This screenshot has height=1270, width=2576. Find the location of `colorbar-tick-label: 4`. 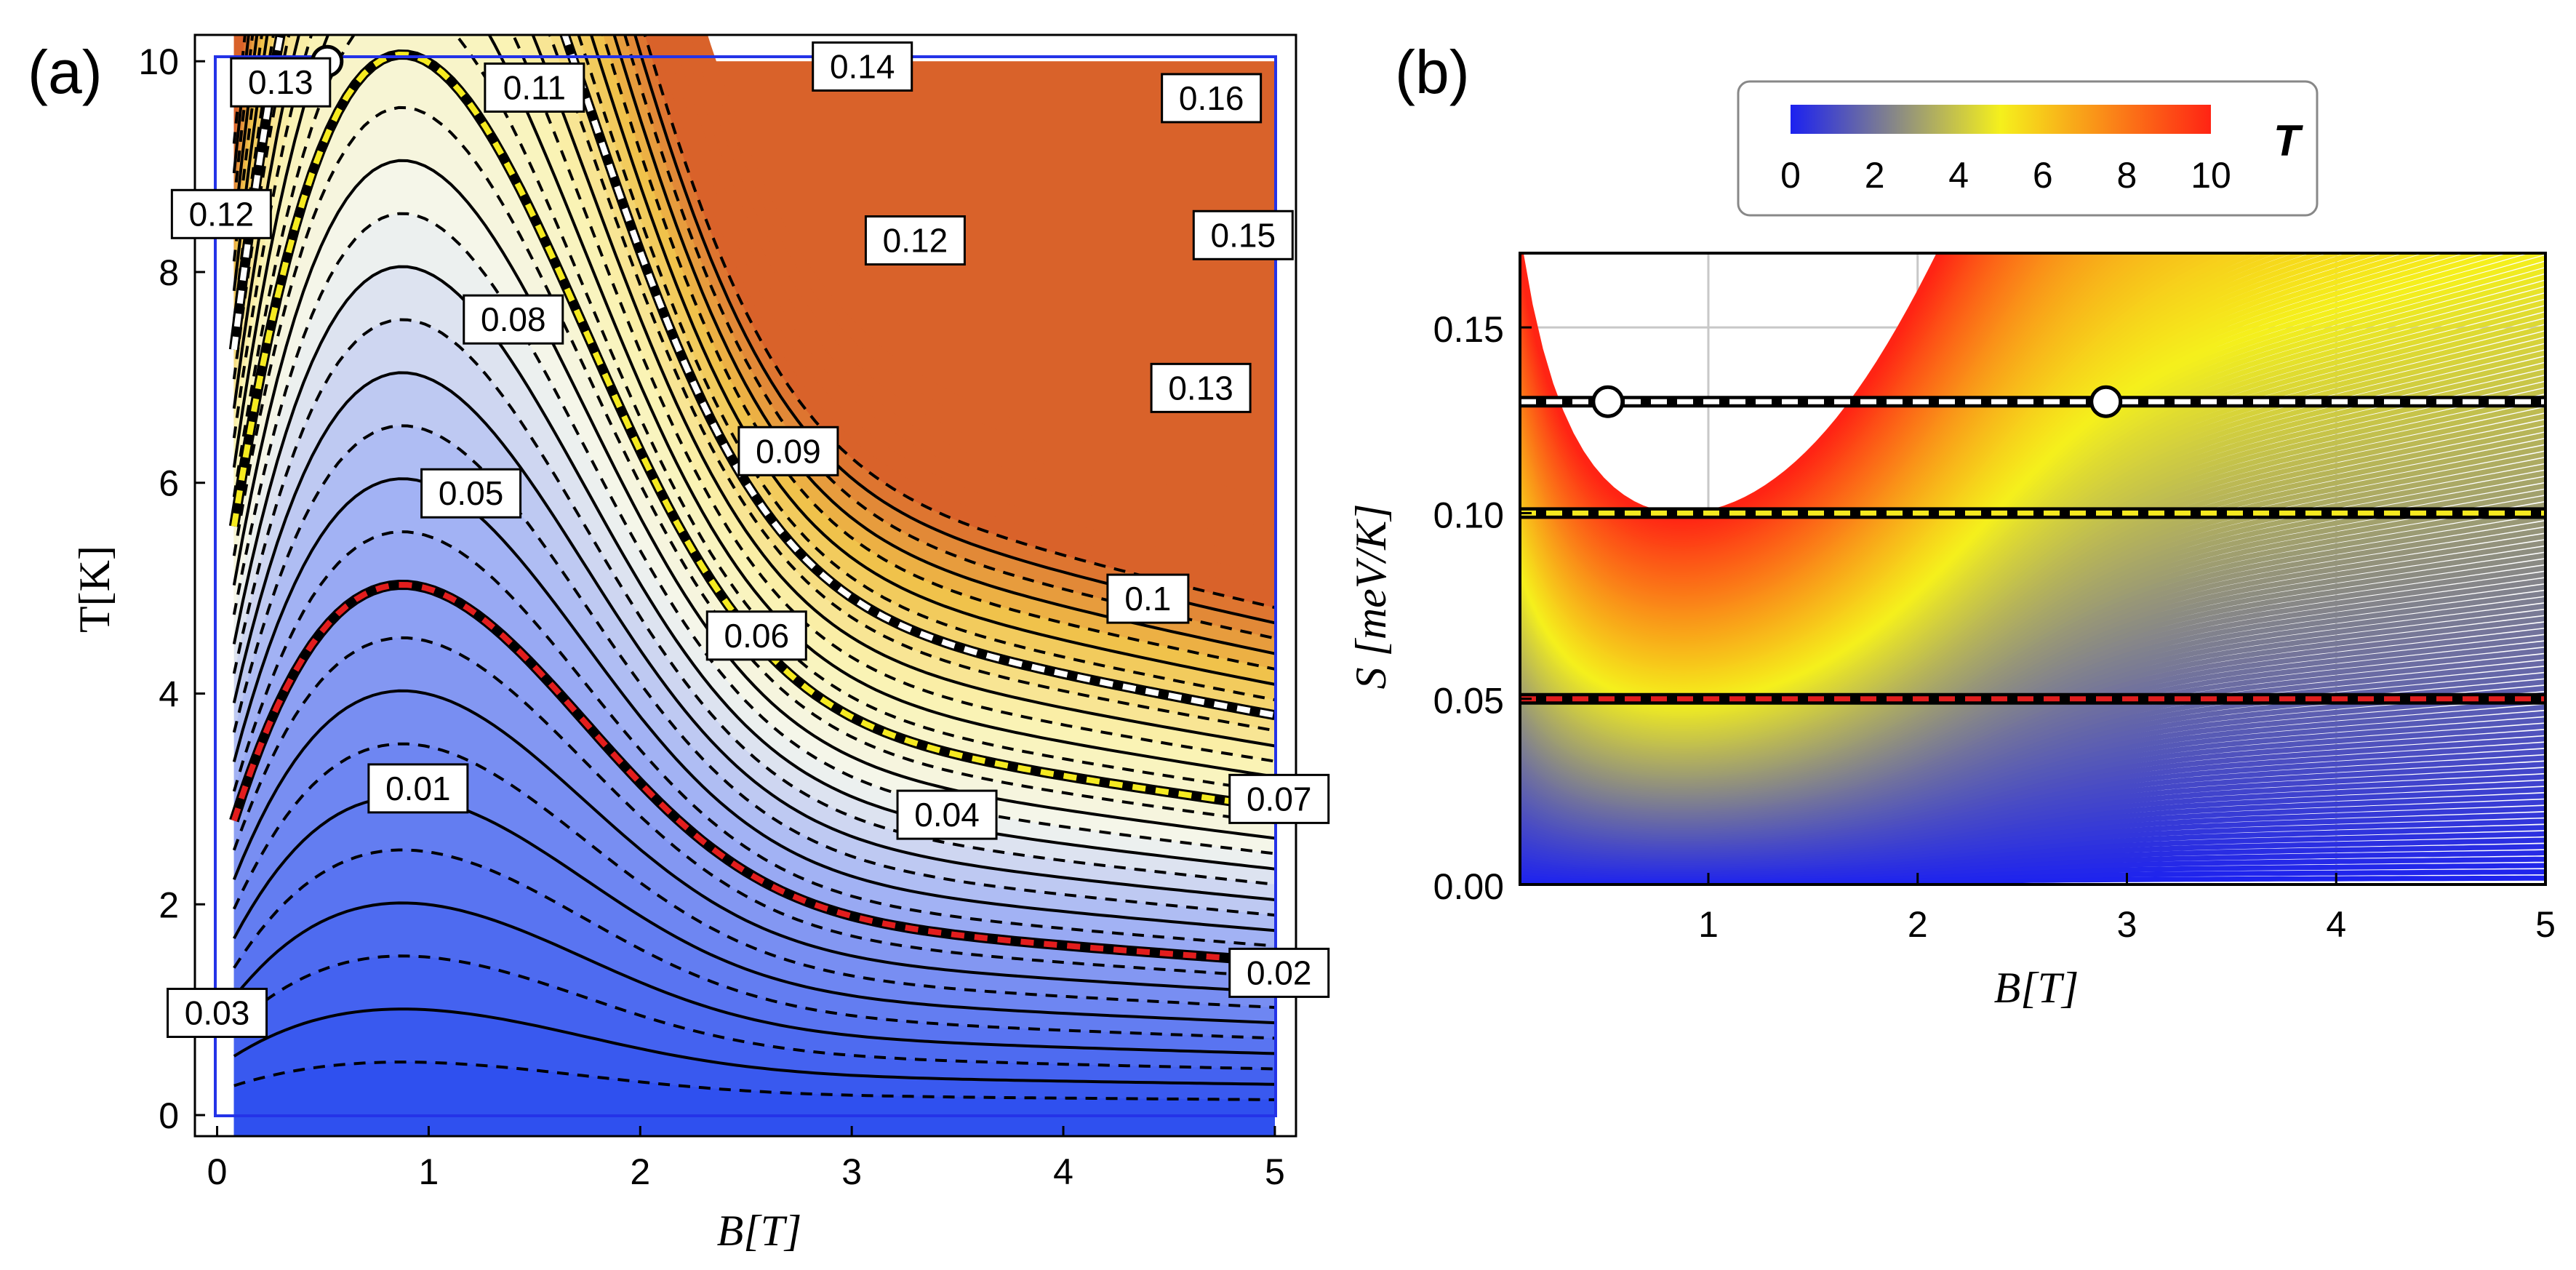

colorbar-tick-label: 4 is located at coordinates (1958, 175).